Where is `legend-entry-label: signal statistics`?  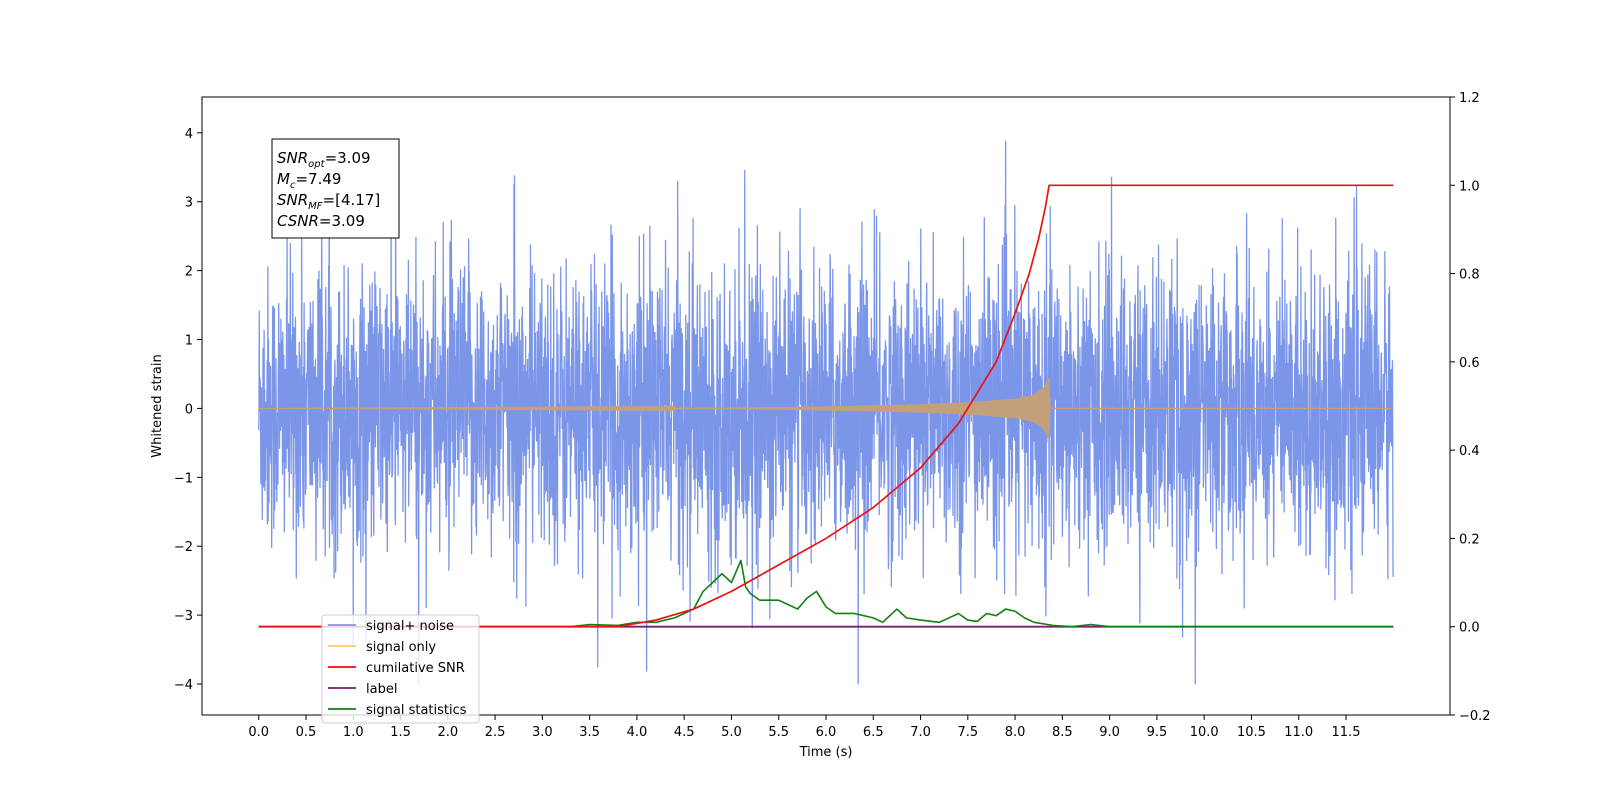
legend-entry-label: signal statistics is located at coordinates (416, 710).